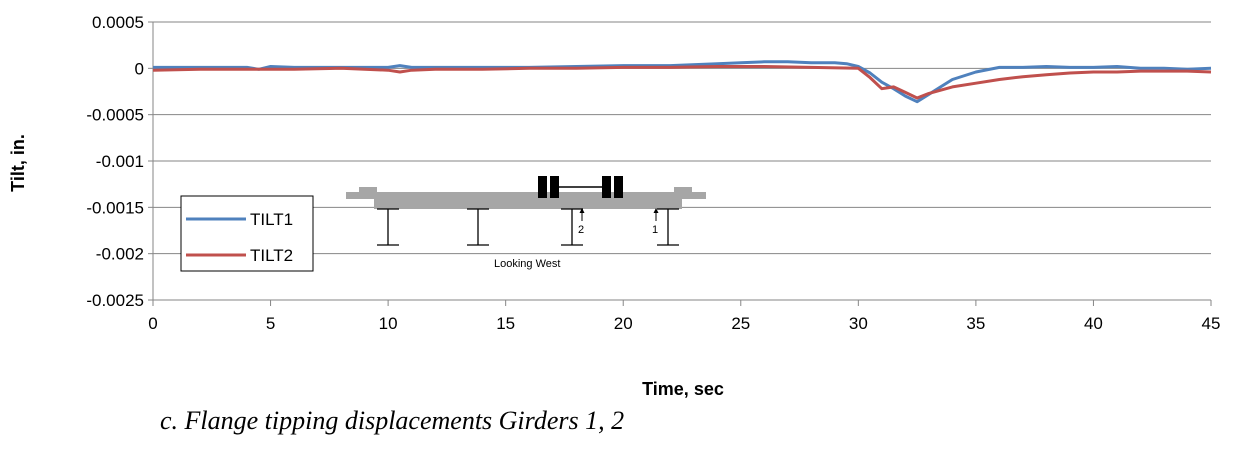 Image resolution: width=1236 pixels, height=450 pixels. What do you see at coordinates (526, 195) in the screenshot?
I see `deck-slab` at bounding box center [526, 195].